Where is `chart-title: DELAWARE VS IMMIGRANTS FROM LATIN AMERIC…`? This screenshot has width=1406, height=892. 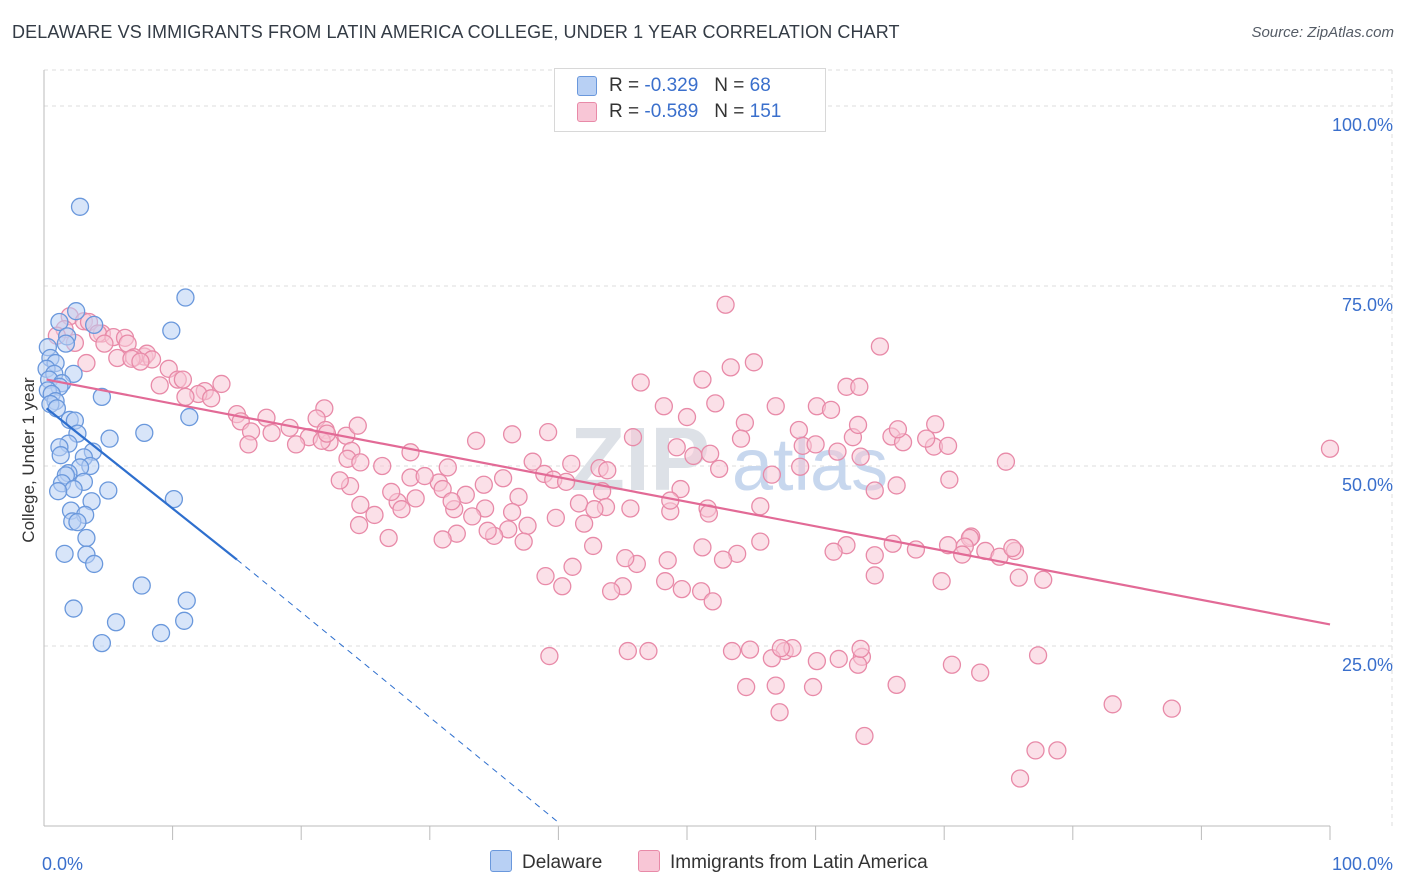 chart-title: DELAWARE VS IMMIGRANTS FROM LATIN AMERIC… is located at coordinates (456, 32).